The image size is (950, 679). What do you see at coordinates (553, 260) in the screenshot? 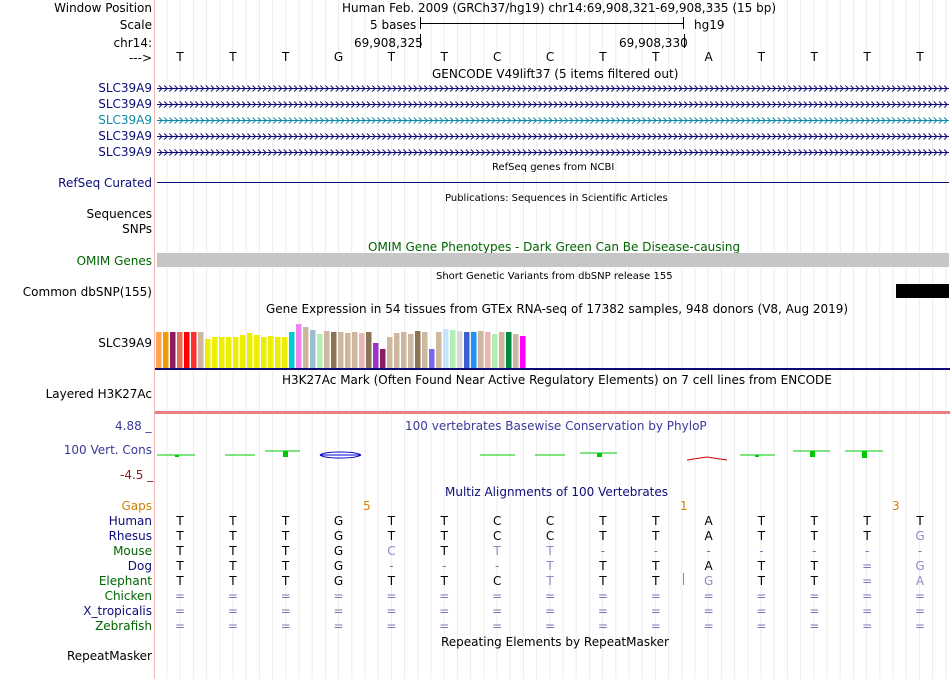
I see `omim-gene-bar` at bounding box center [553, 260].